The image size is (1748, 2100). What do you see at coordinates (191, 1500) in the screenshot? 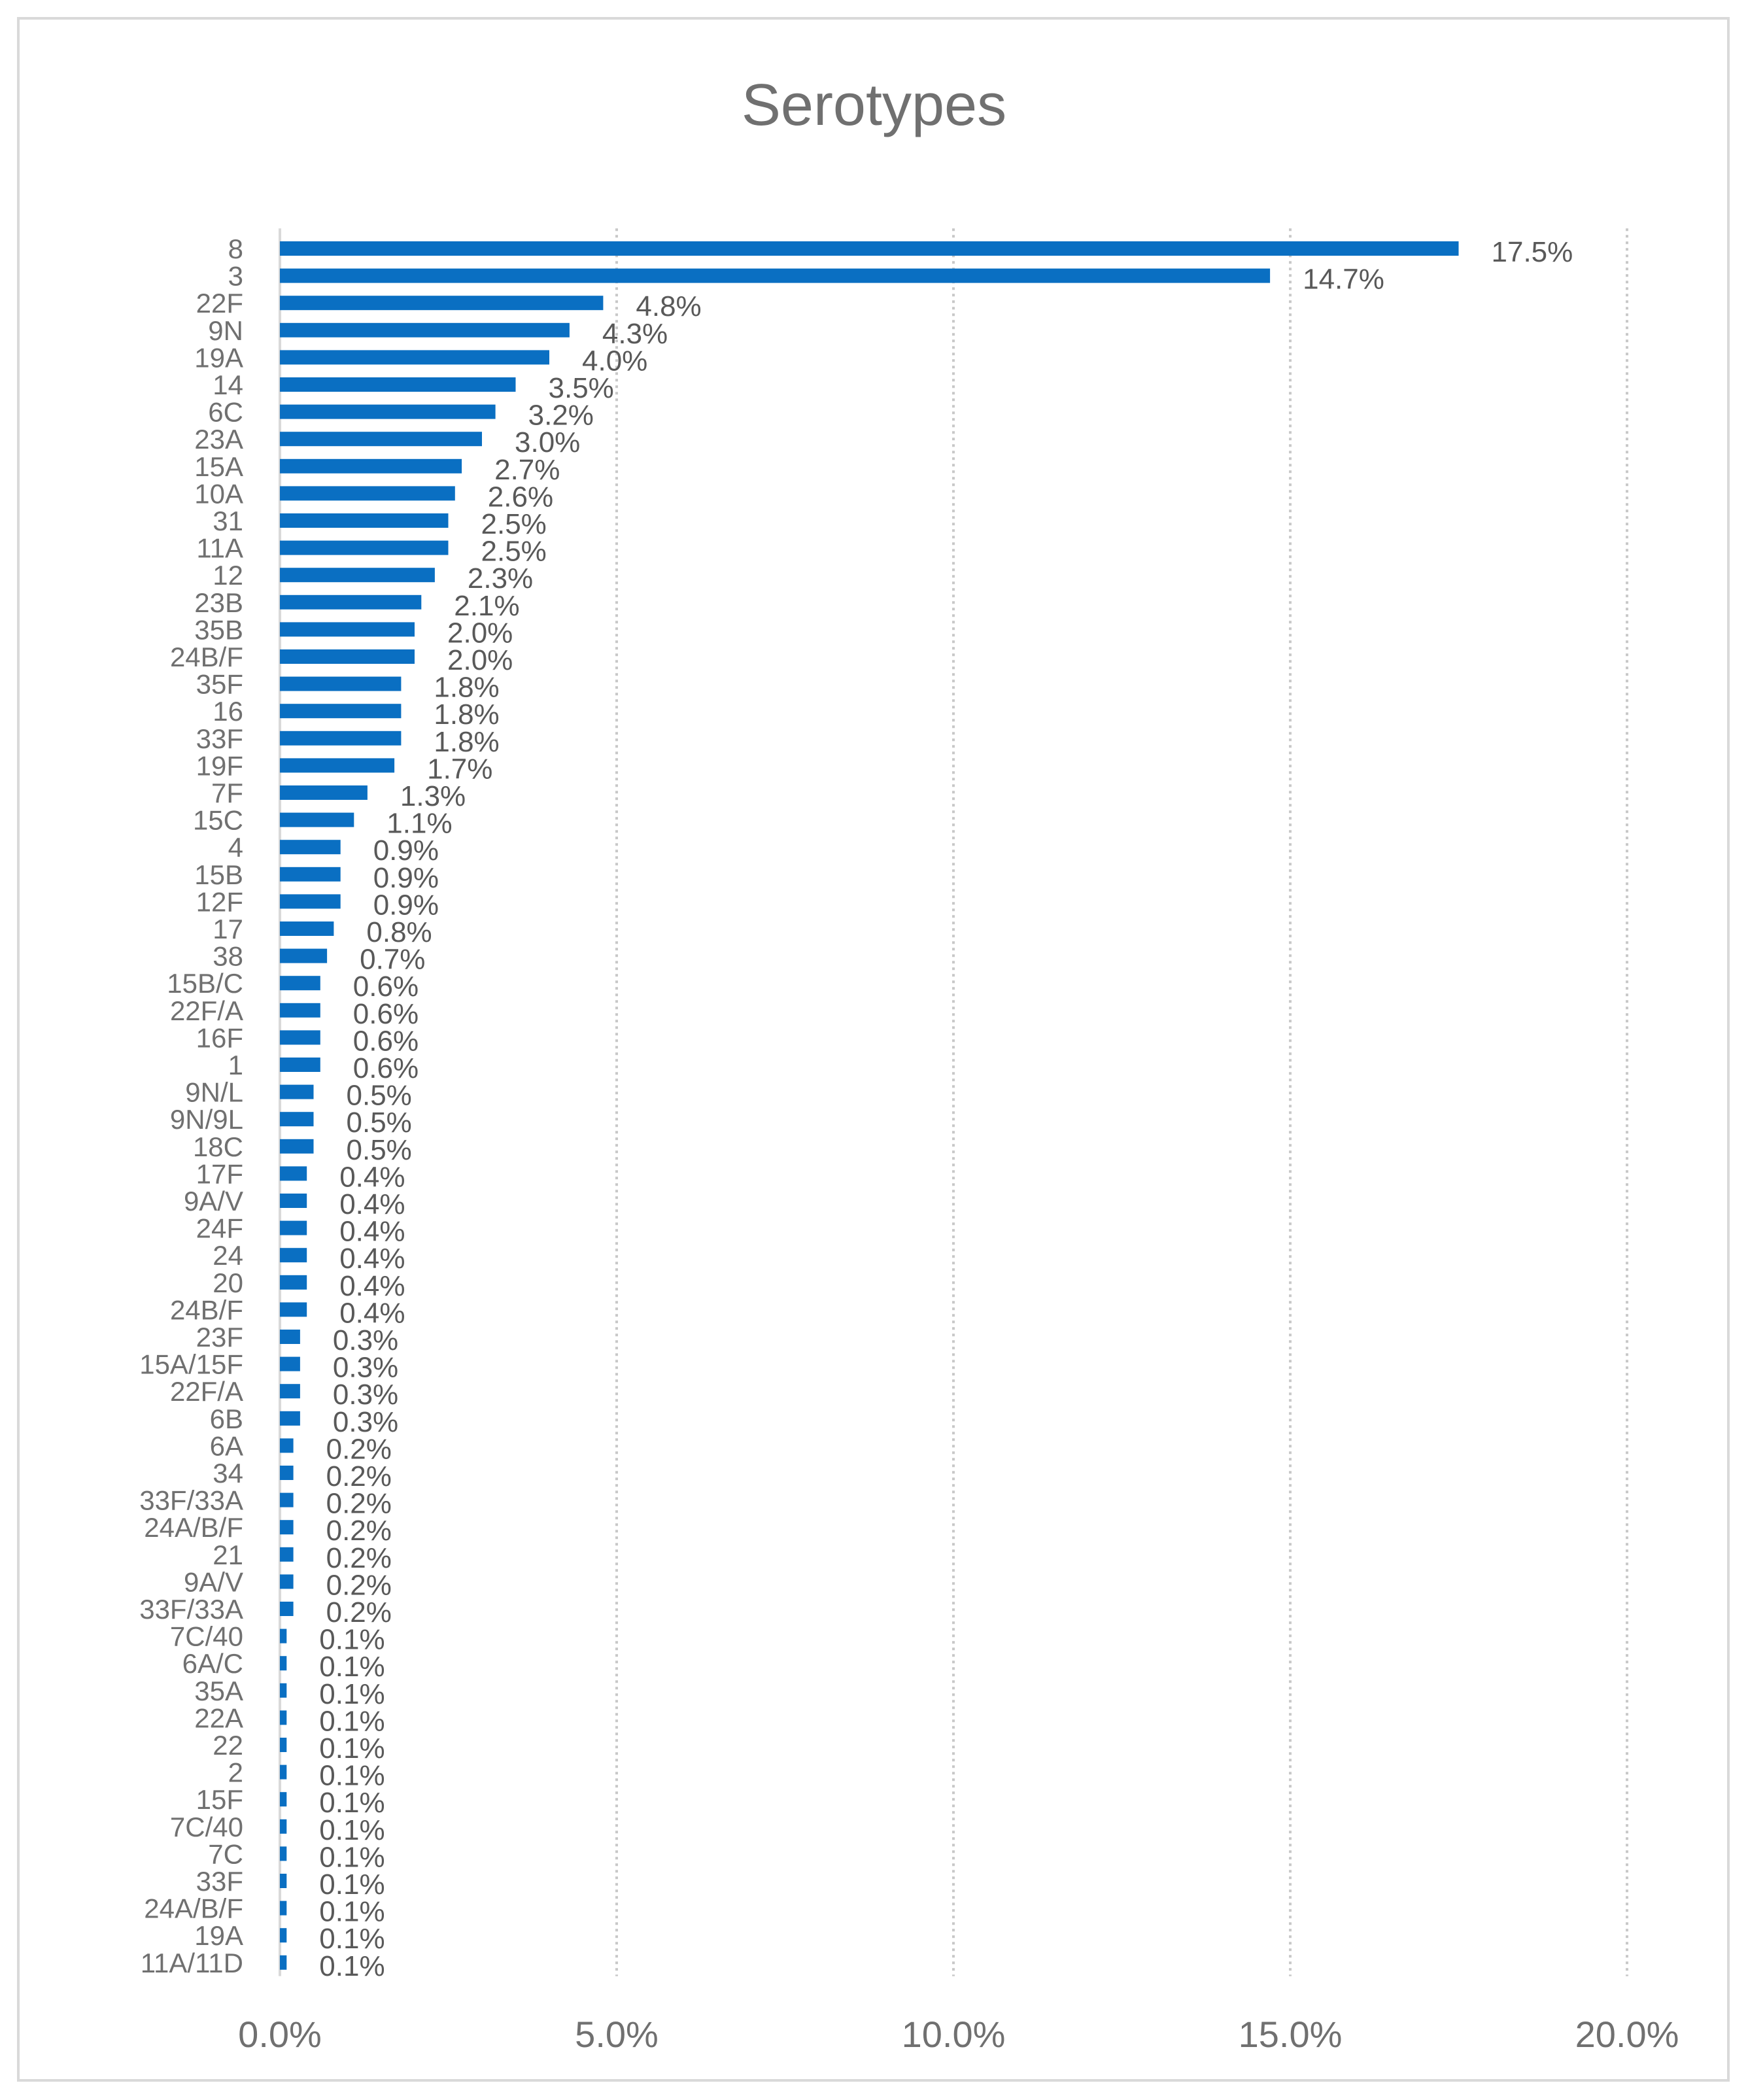
I see `category-label: 33F/33A` at bounding box center [191, 1500].